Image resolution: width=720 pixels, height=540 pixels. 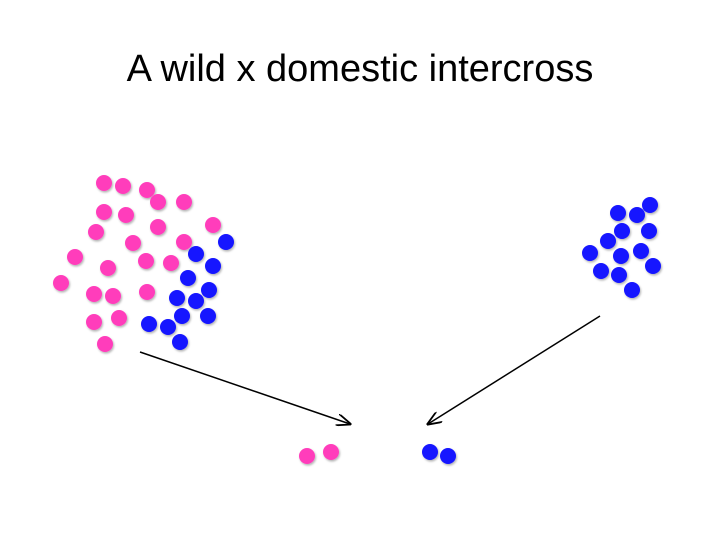 What do you see at coordinates (514, 369) in the screenshot?
I see `arrow-right` at bounding box center [514, 369].